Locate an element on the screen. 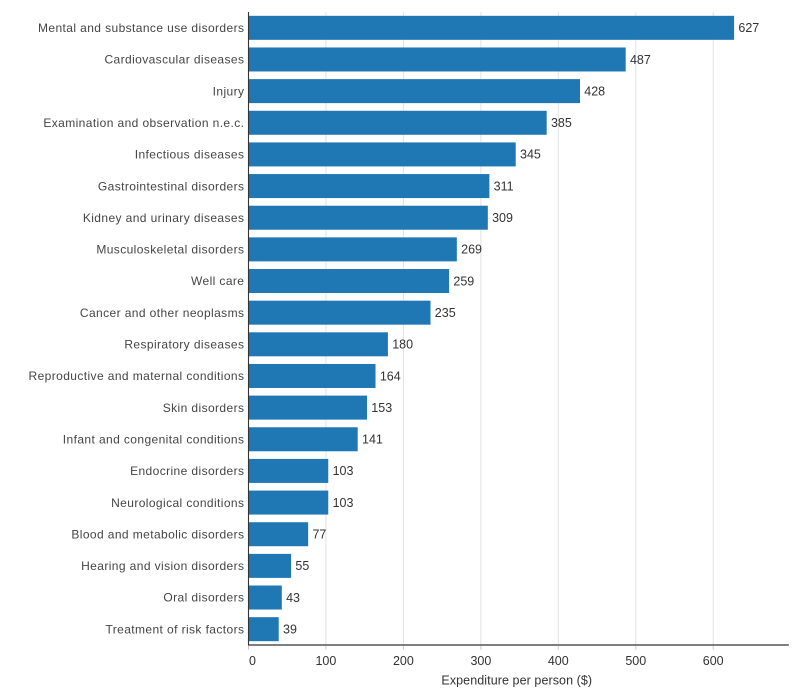 The image size is (800, 700). svg-text: 269 is located at coordinates (471, 250).